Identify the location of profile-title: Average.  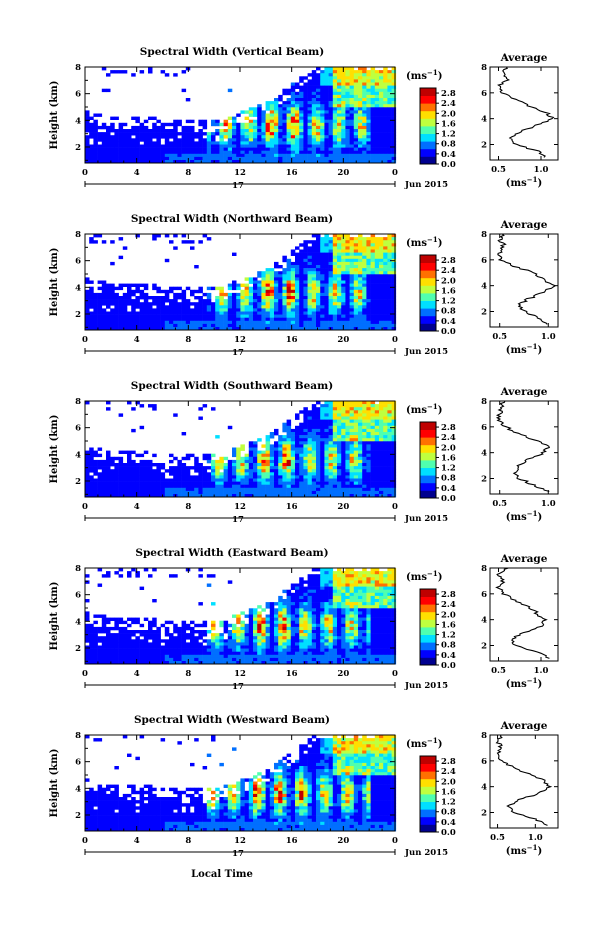
(524, 58).